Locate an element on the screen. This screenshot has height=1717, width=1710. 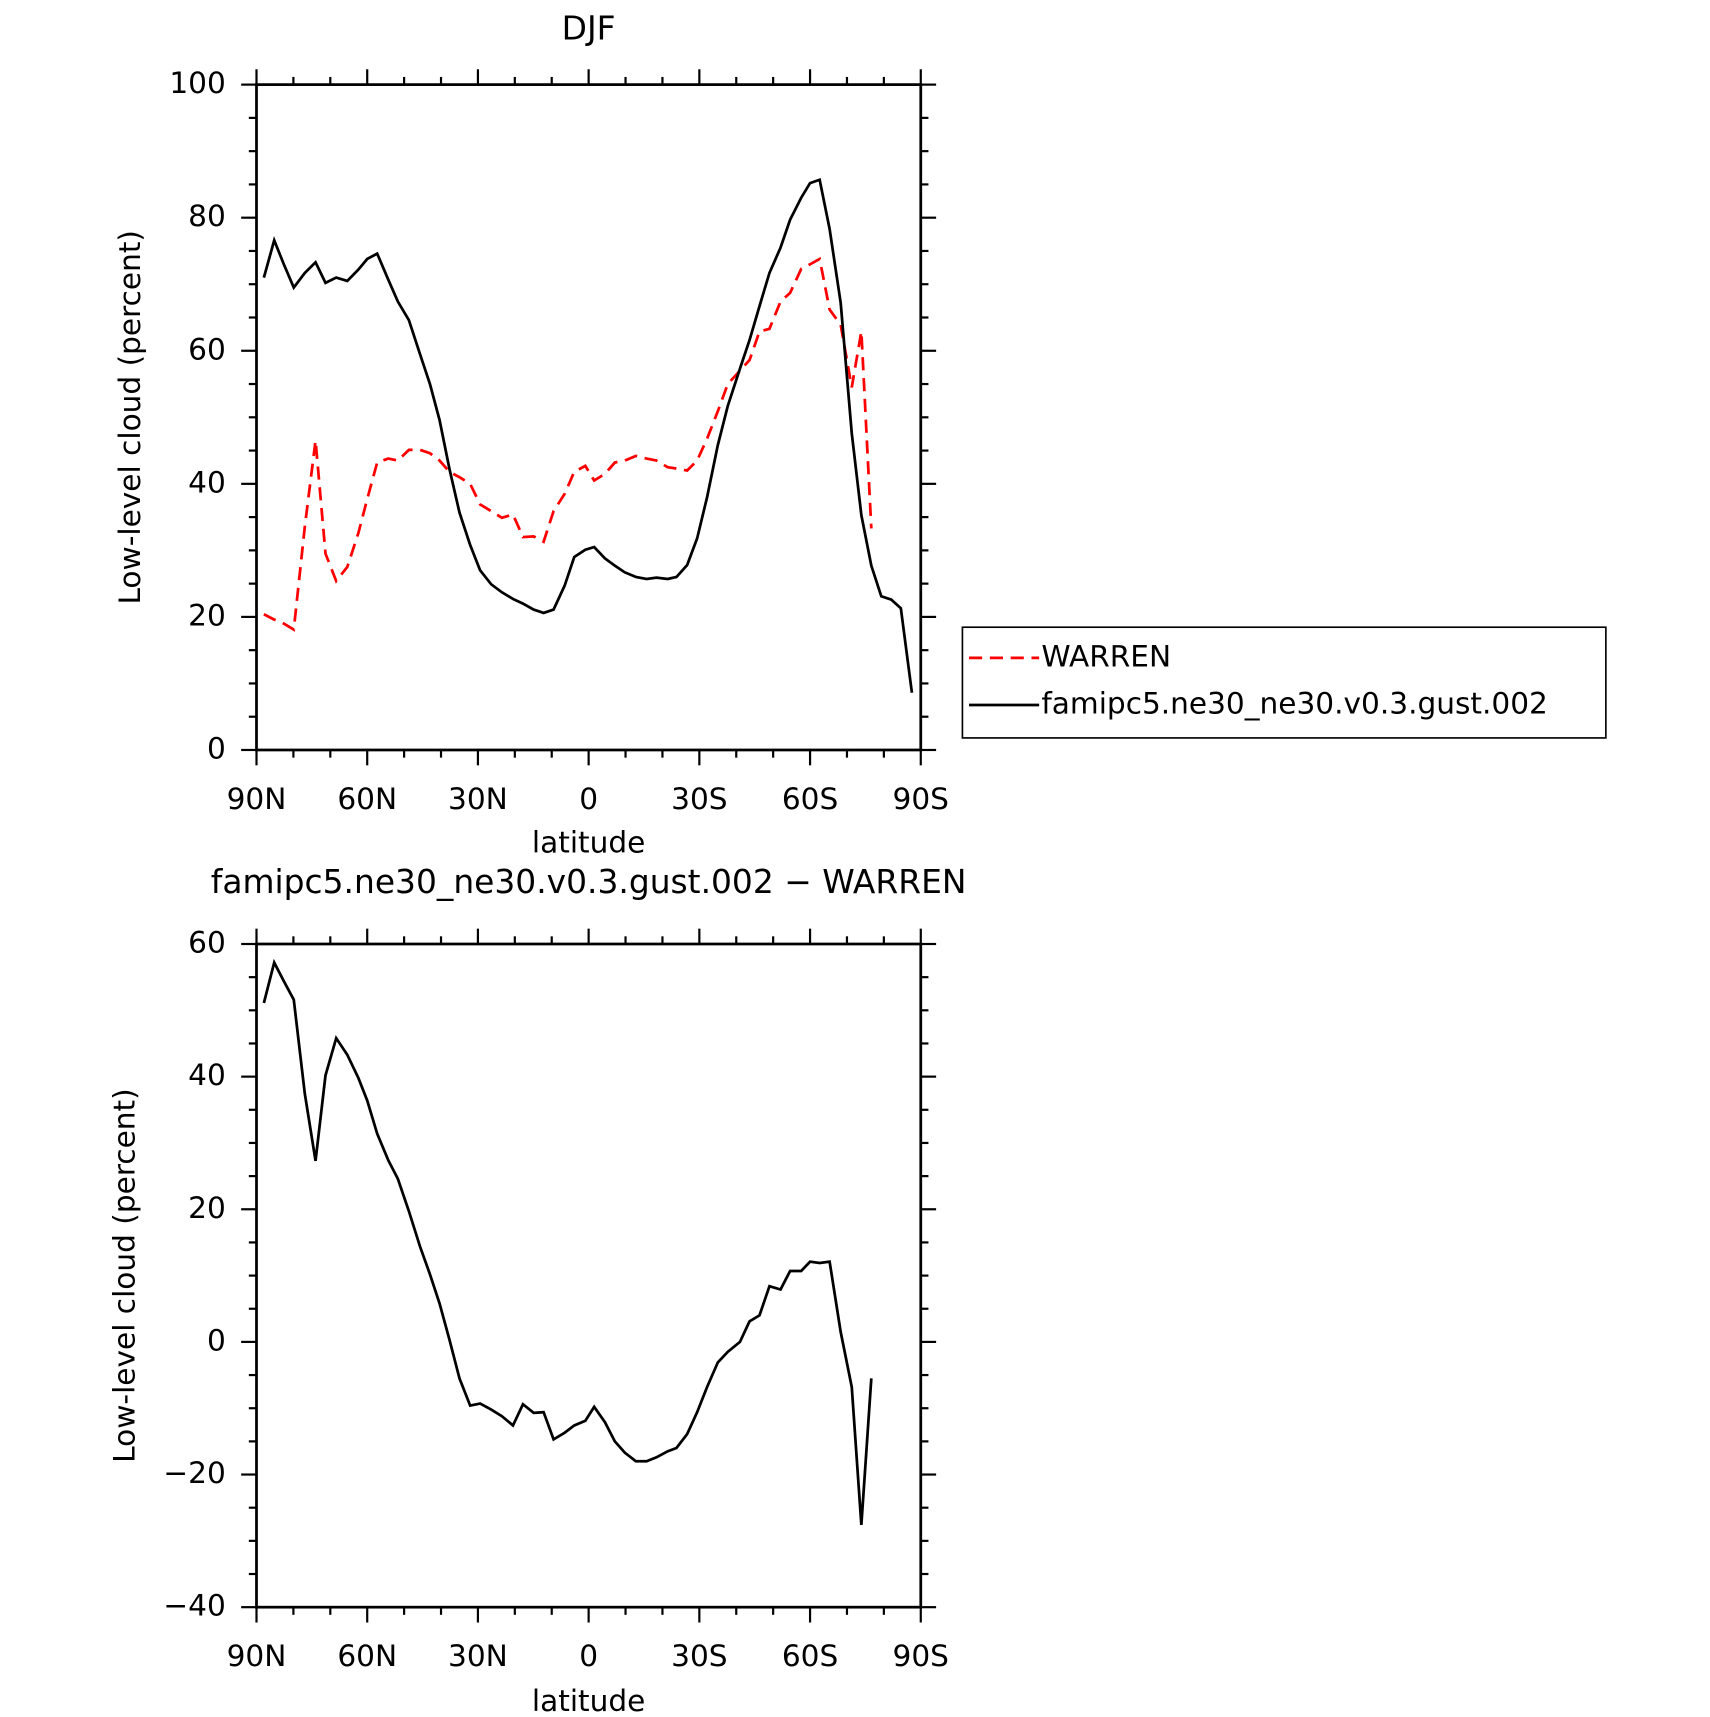
y-tick-label: 80 is located at coordinates (207, 216).